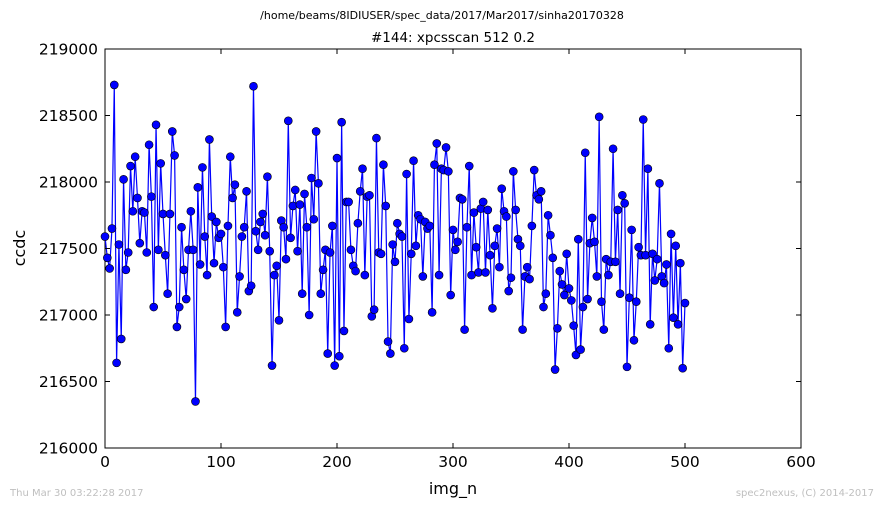 This screenshot has width=884, height=509. What do you see at coordinates (68, 382) in the screenshot?
I see `y-tick-label: 216500` at bounding box center [68, 382].